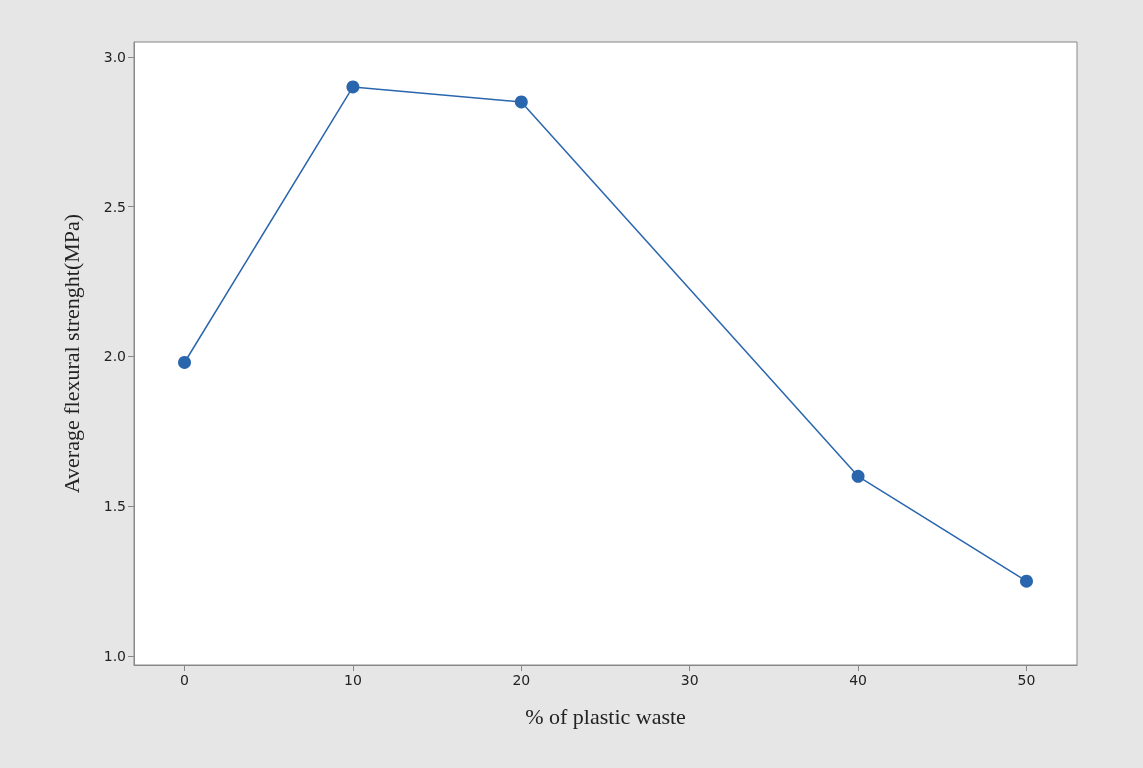 The width and height of the screenshot is (1143, 768). I want to click on x-tick-label: 20, so click(521, 680).